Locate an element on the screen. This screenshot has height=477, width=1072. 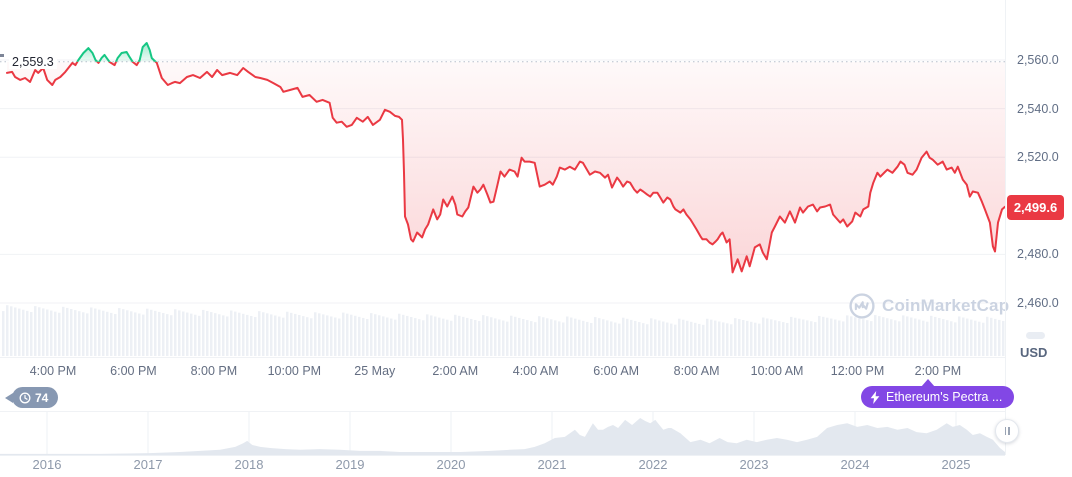
minimap-year-label: 2020 is located at coordinates (451, 464).